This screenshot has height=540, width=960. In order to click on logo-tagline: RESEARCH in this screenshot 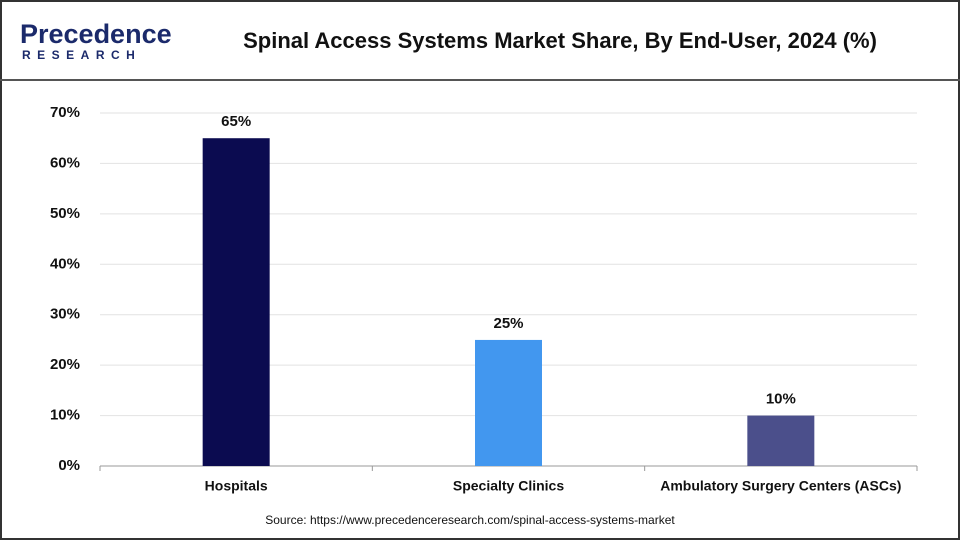, I will do `click(81, 55)`.